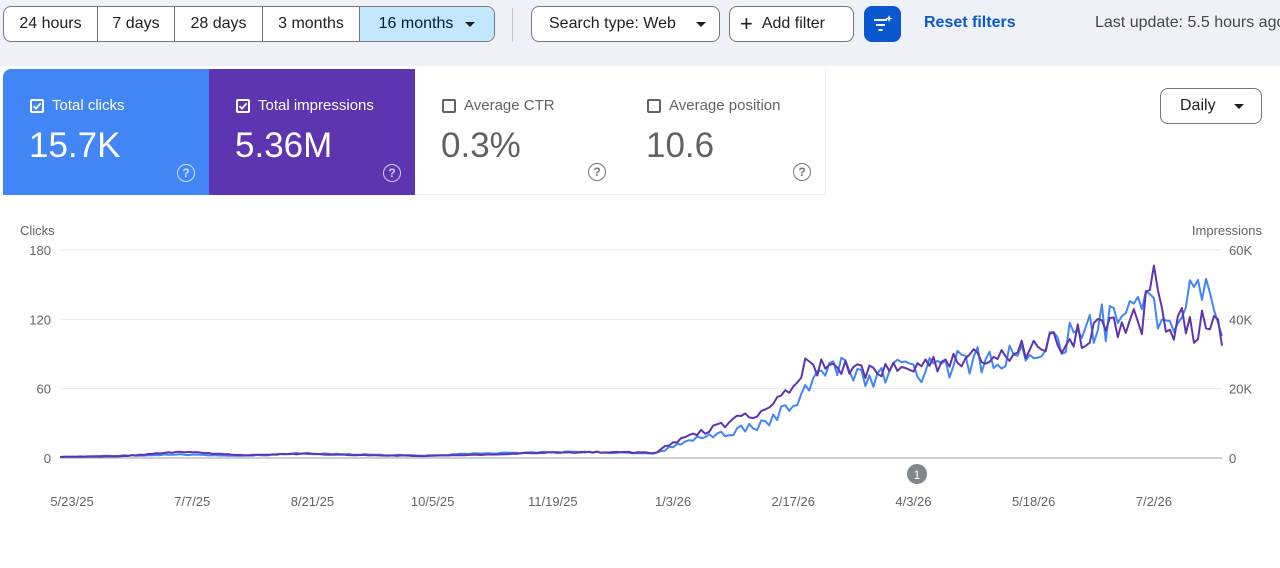 This screenshot has height=568, width=1280. I want to click on metric-label: Average position, so click(725, 105).